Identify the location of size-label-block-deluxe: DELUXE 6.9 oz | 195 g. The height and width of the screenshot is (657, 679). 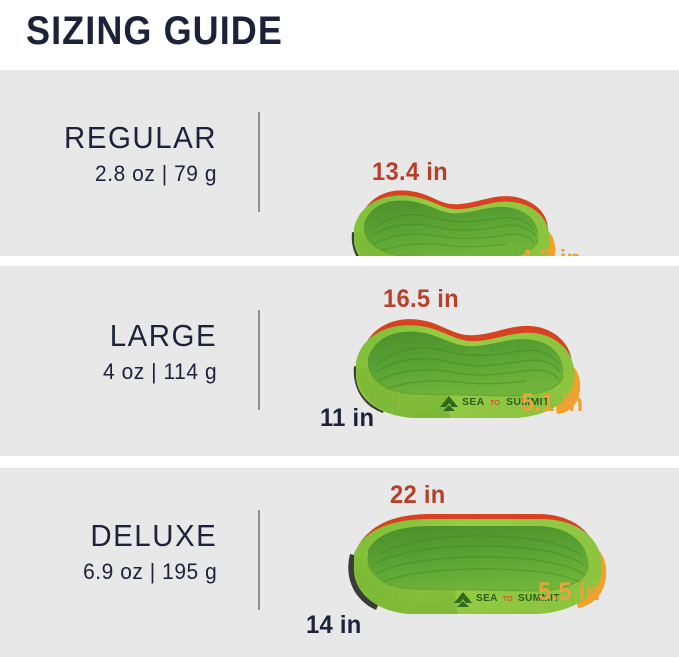
(146, 553).